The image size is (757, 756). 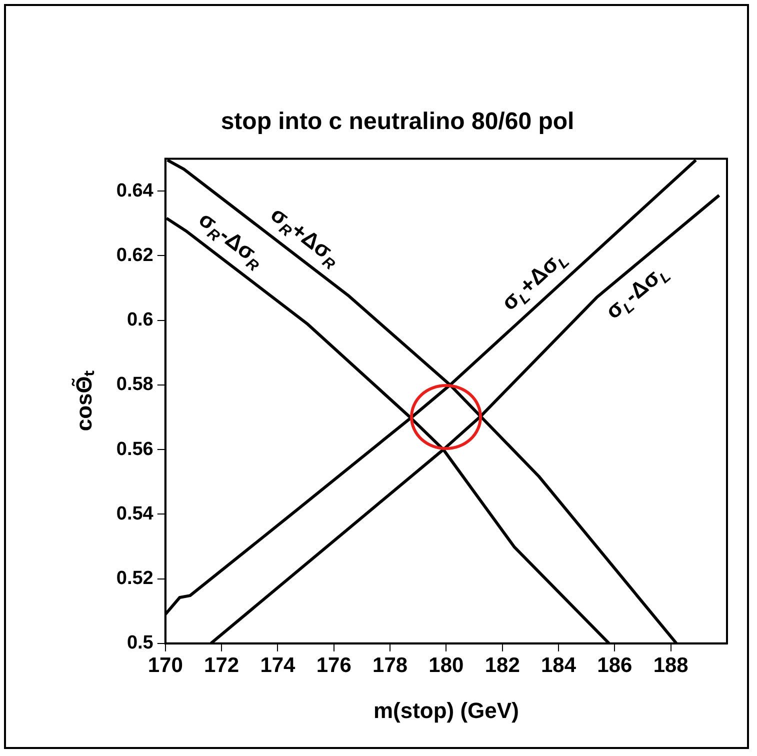 I want to click on y-tick-label: 0.62, so click(x=135, y=255).